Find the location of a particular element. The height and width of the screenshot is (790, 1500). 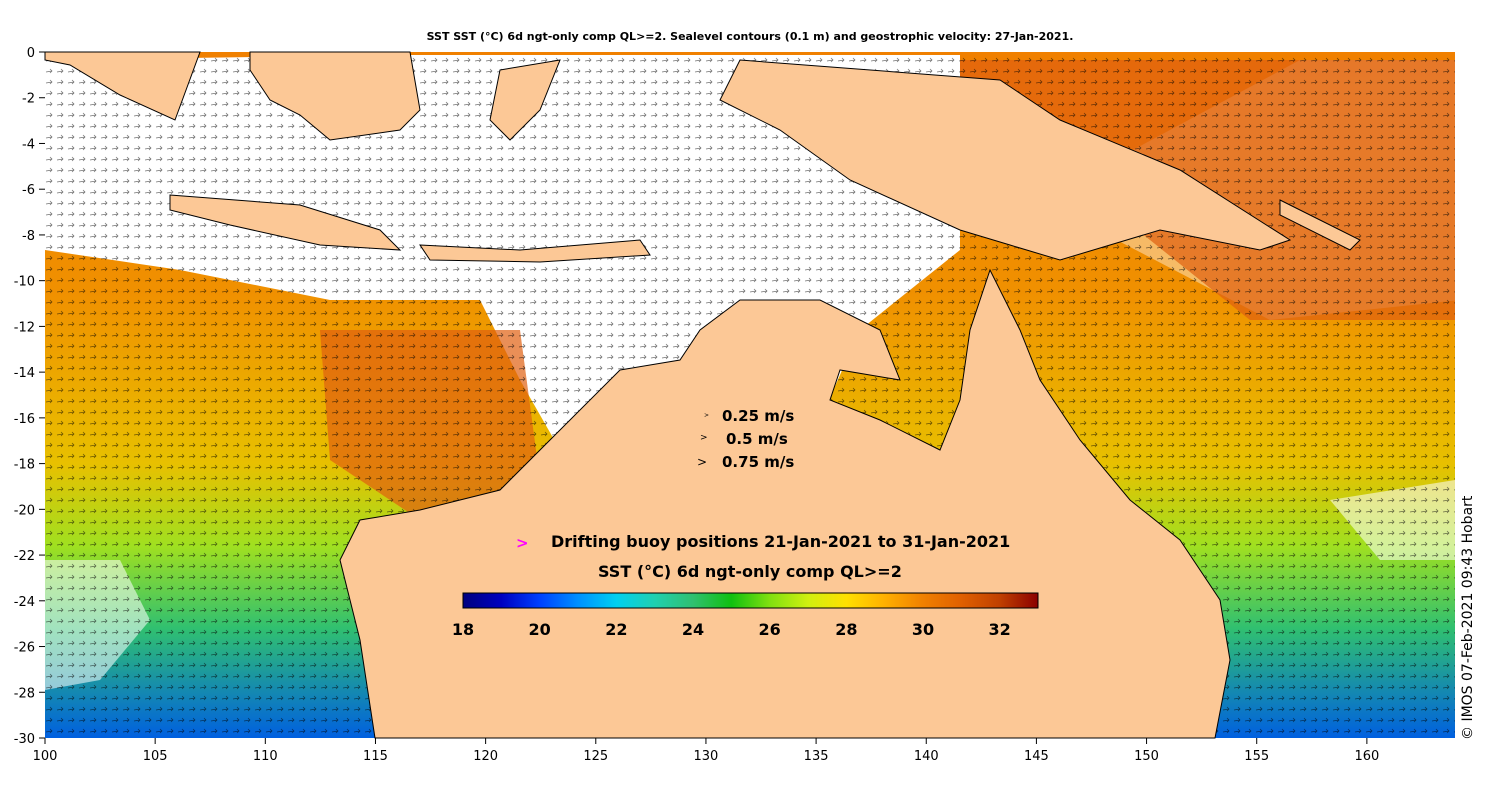

y-tick-label: -28 is located at coordinates (24, 693).